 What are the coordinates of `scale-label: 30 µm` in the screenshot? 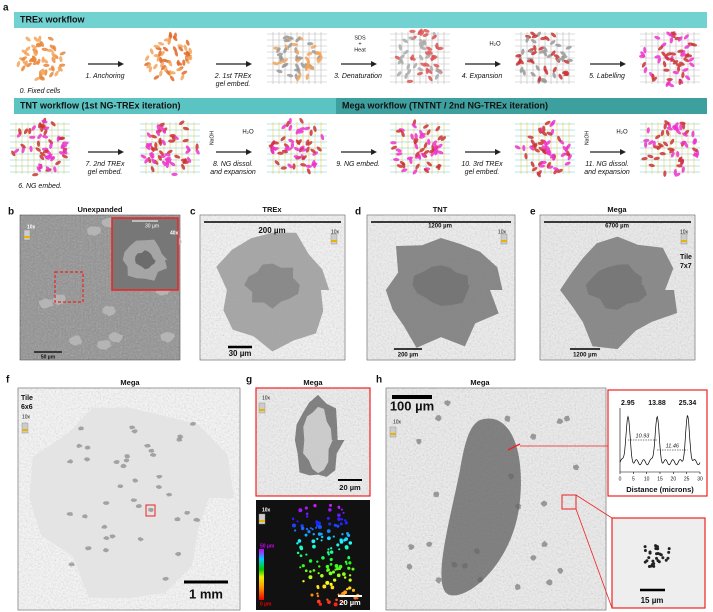 It's located at (152, 226).